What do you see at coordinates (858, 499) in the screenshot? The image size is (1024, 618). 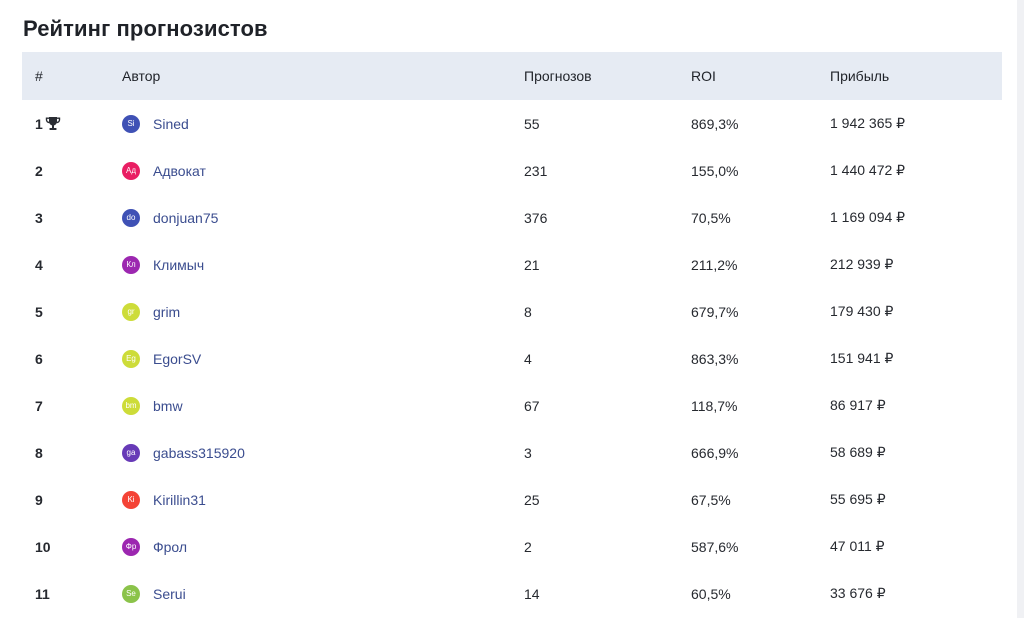 I see `profit-cell: 55 695 ₽` at bounding box center [858, 499].